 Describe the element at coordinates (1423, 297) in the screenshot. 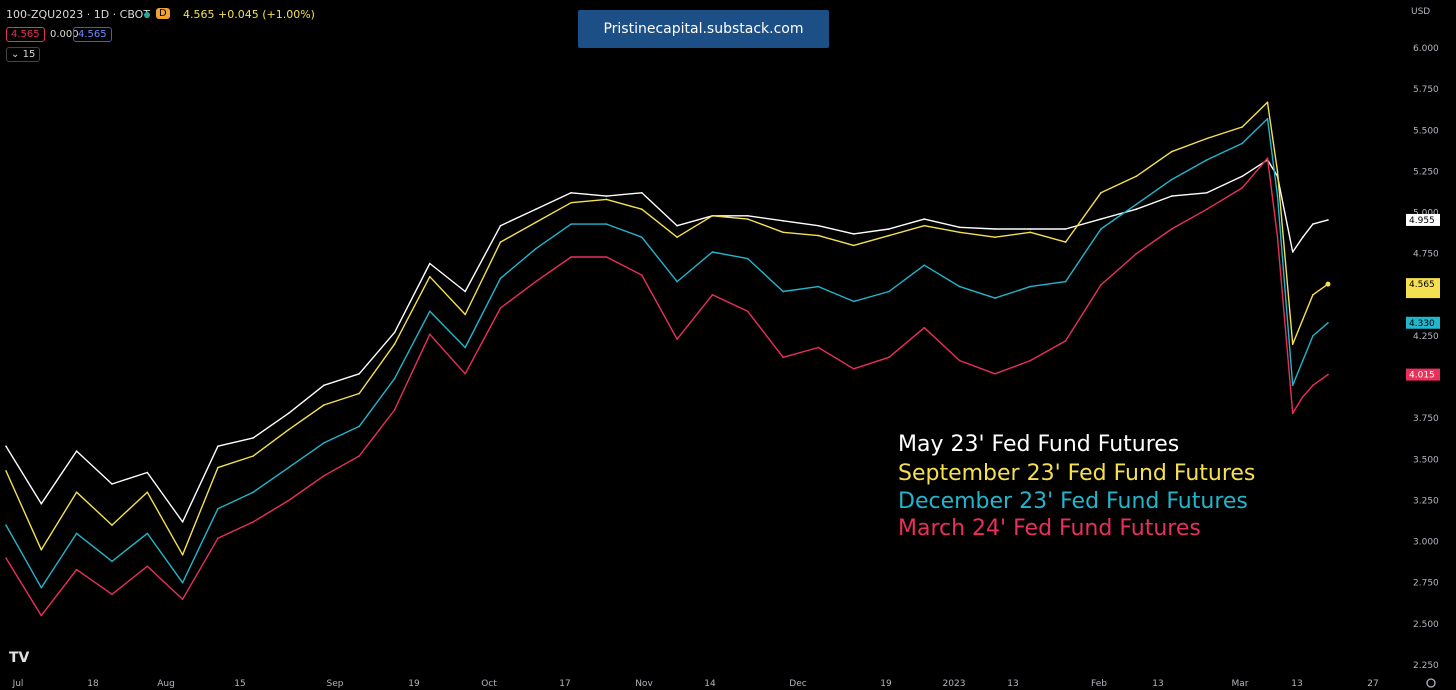

I see `last-price-tags: 4.955 4.565 4.330 4.015` at that location.